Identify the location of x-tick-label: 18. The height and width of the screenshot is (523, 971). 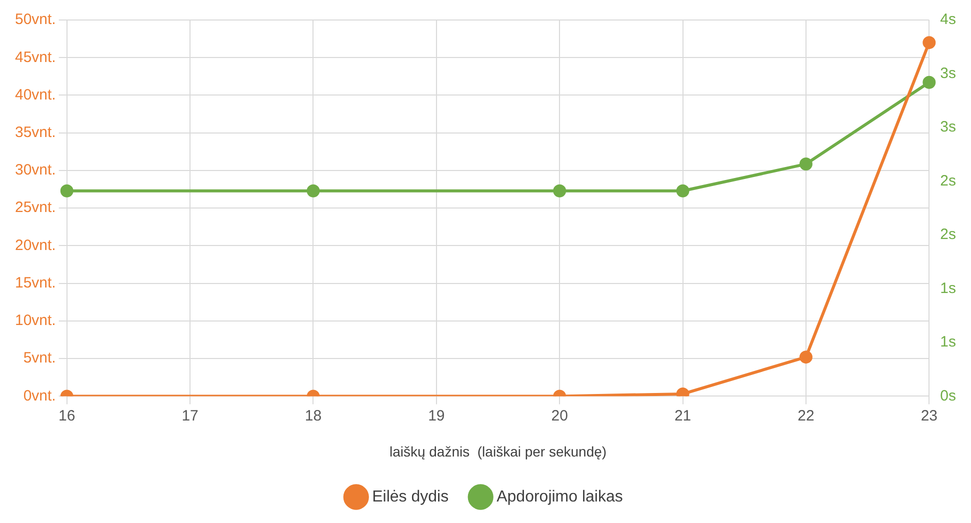
(313, 415).